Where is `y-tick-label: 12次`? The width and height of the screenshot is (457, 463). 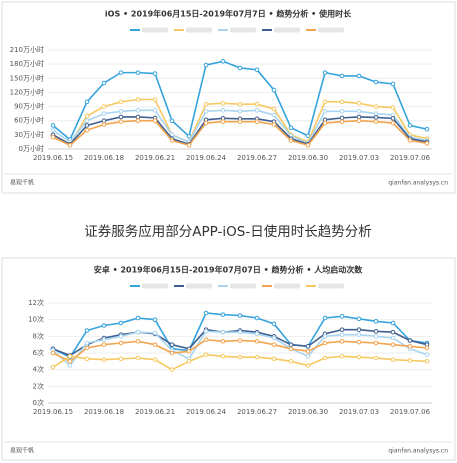 y-tick-label: 12次 is located at coordinates (36, 302).